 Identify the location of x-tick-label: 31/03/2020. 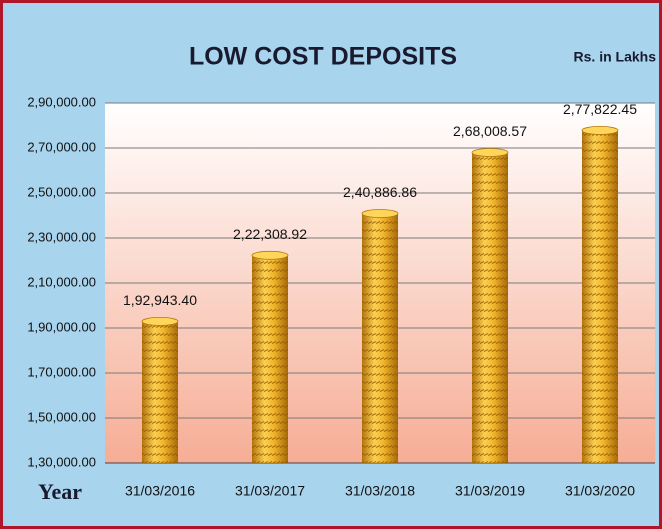
(600, 491).